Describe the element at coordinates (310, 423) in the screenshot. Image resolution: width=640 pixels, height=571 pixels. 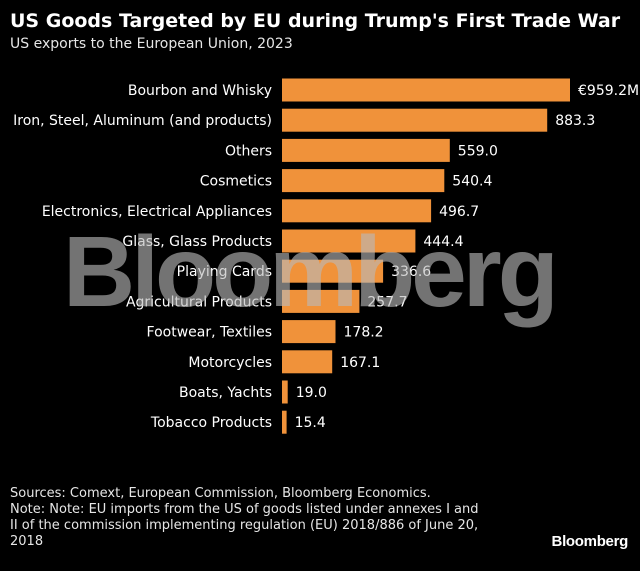
I see `value-label: 15.4` at that location.